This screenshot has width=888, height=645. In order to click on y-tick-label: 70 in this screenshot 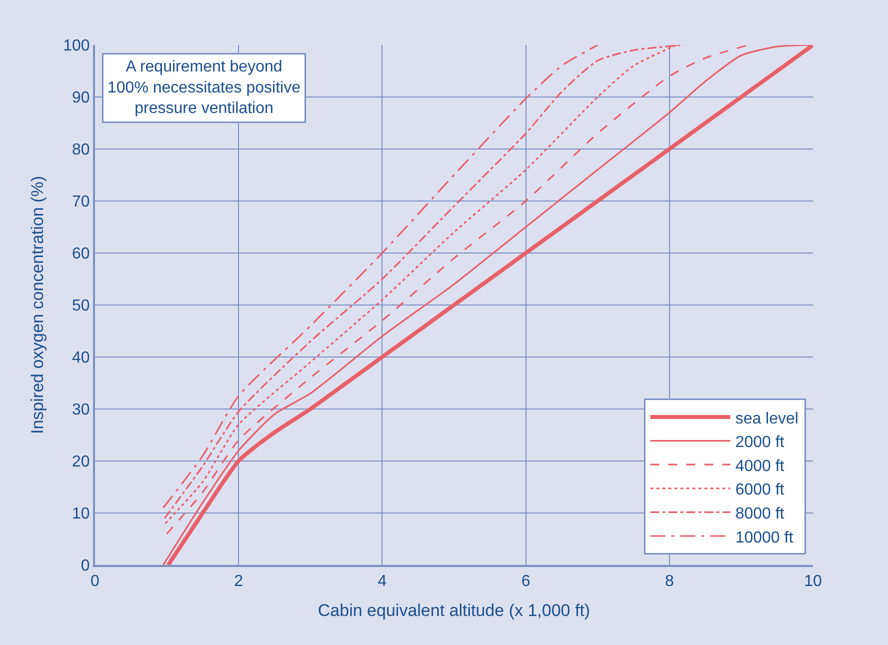, I will do `click(81, 202)`.